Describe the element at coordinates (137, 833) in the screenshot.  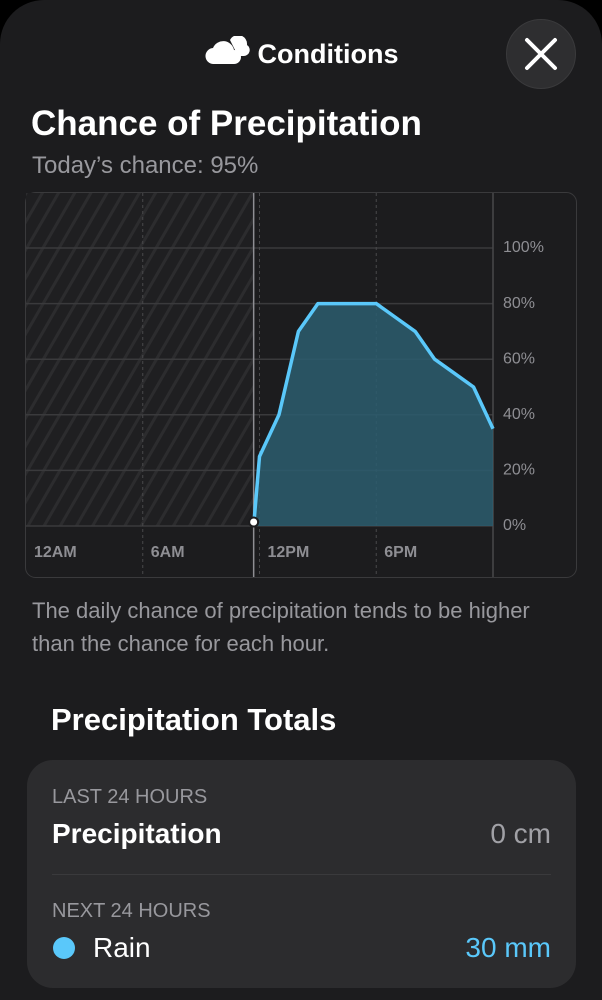
I see `total-label: Precipitation` at that location.